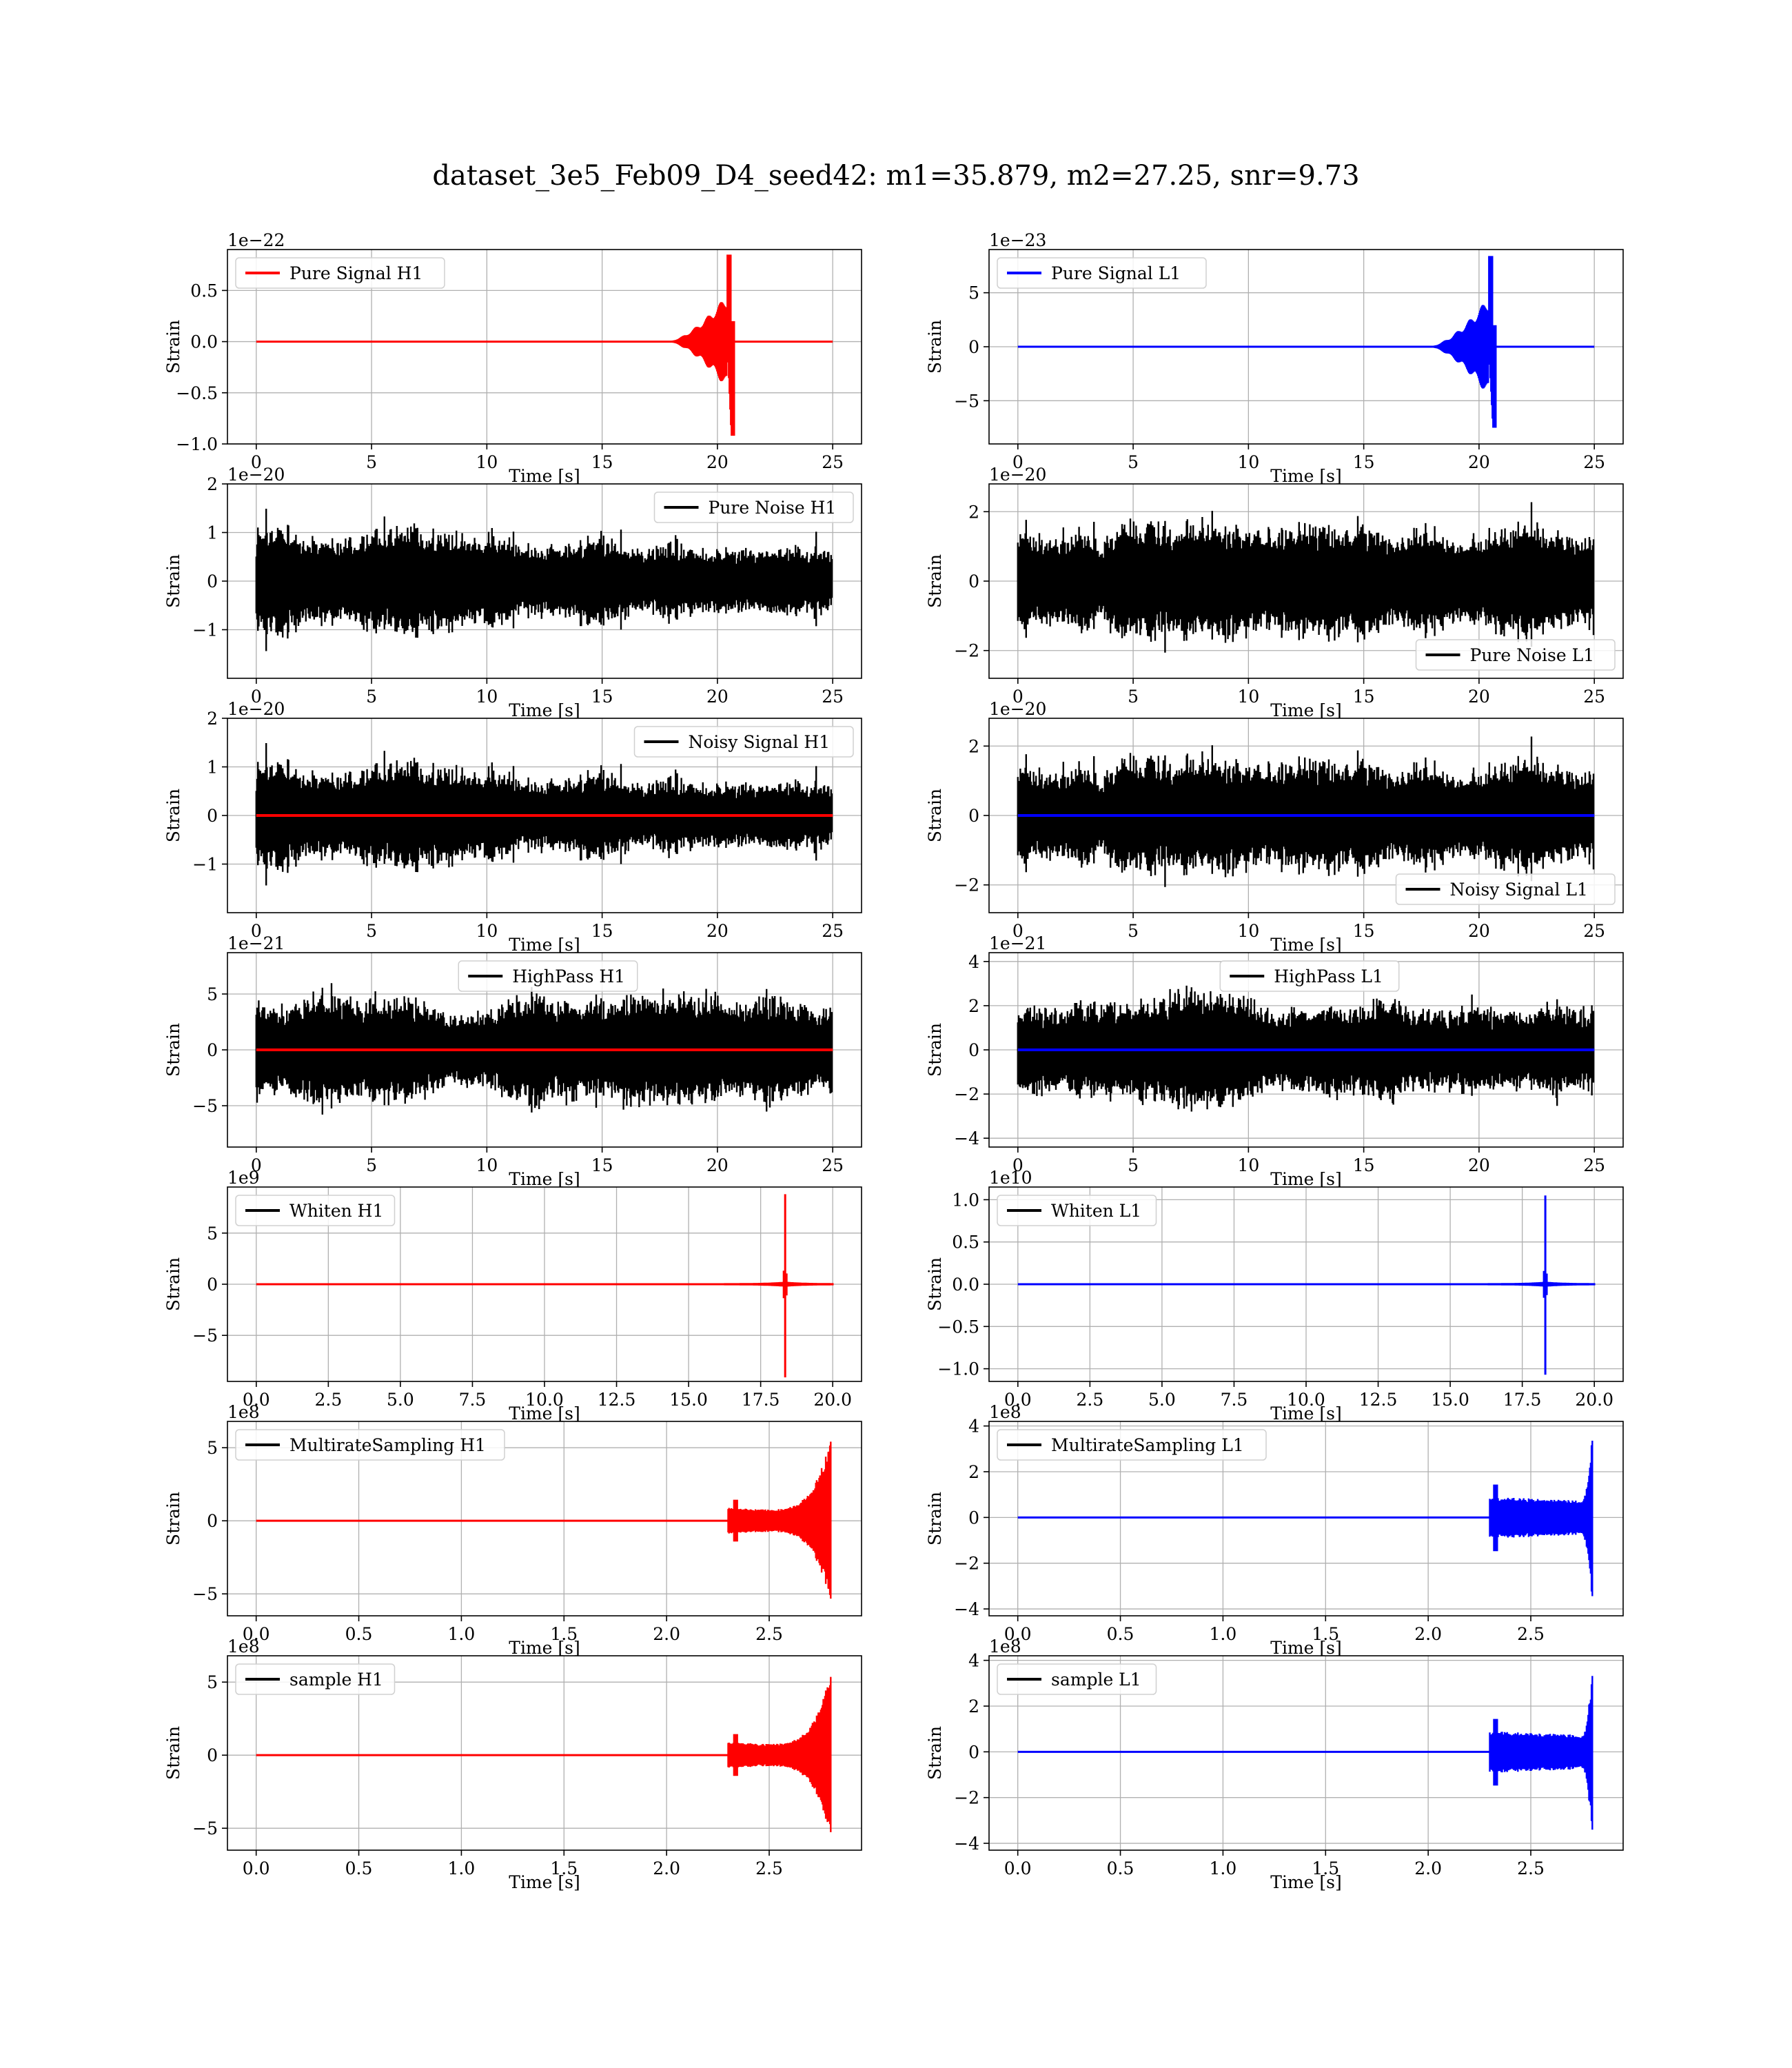 Image resolution: width=1792 pixels, height=2068 pixels. Describe the element at coordinates (315, 1210) in the screenshot. I see `legend: Whiten H1` at that location.